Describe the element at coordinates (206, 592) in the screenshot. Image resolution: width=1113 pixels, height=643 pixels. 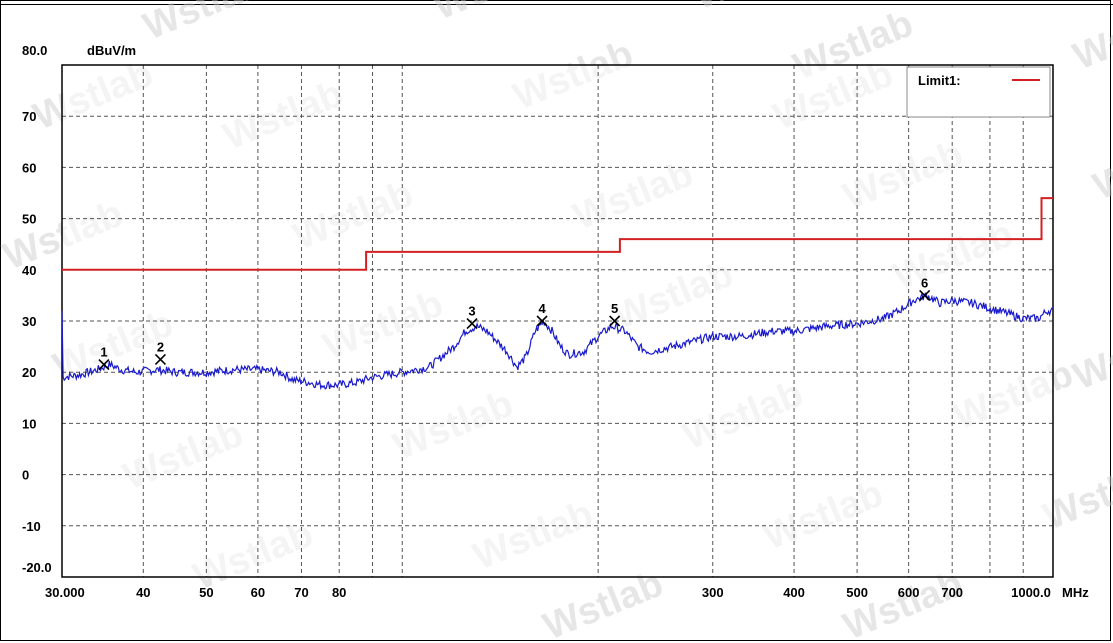
I see `x-tick-label: 50` at that location.